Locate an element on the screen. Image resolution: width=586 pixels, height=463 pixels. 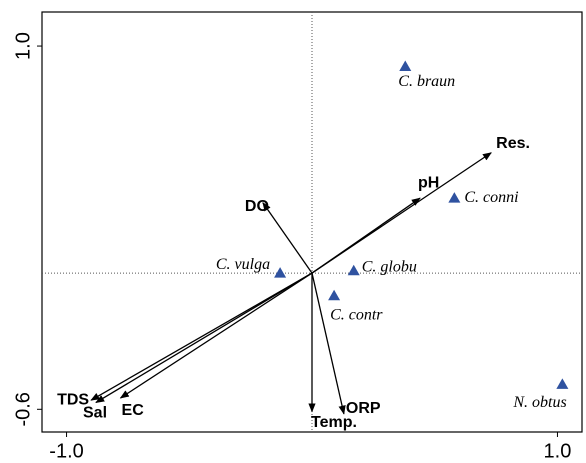
env-label: TDS is located at coordinates (73, 399).